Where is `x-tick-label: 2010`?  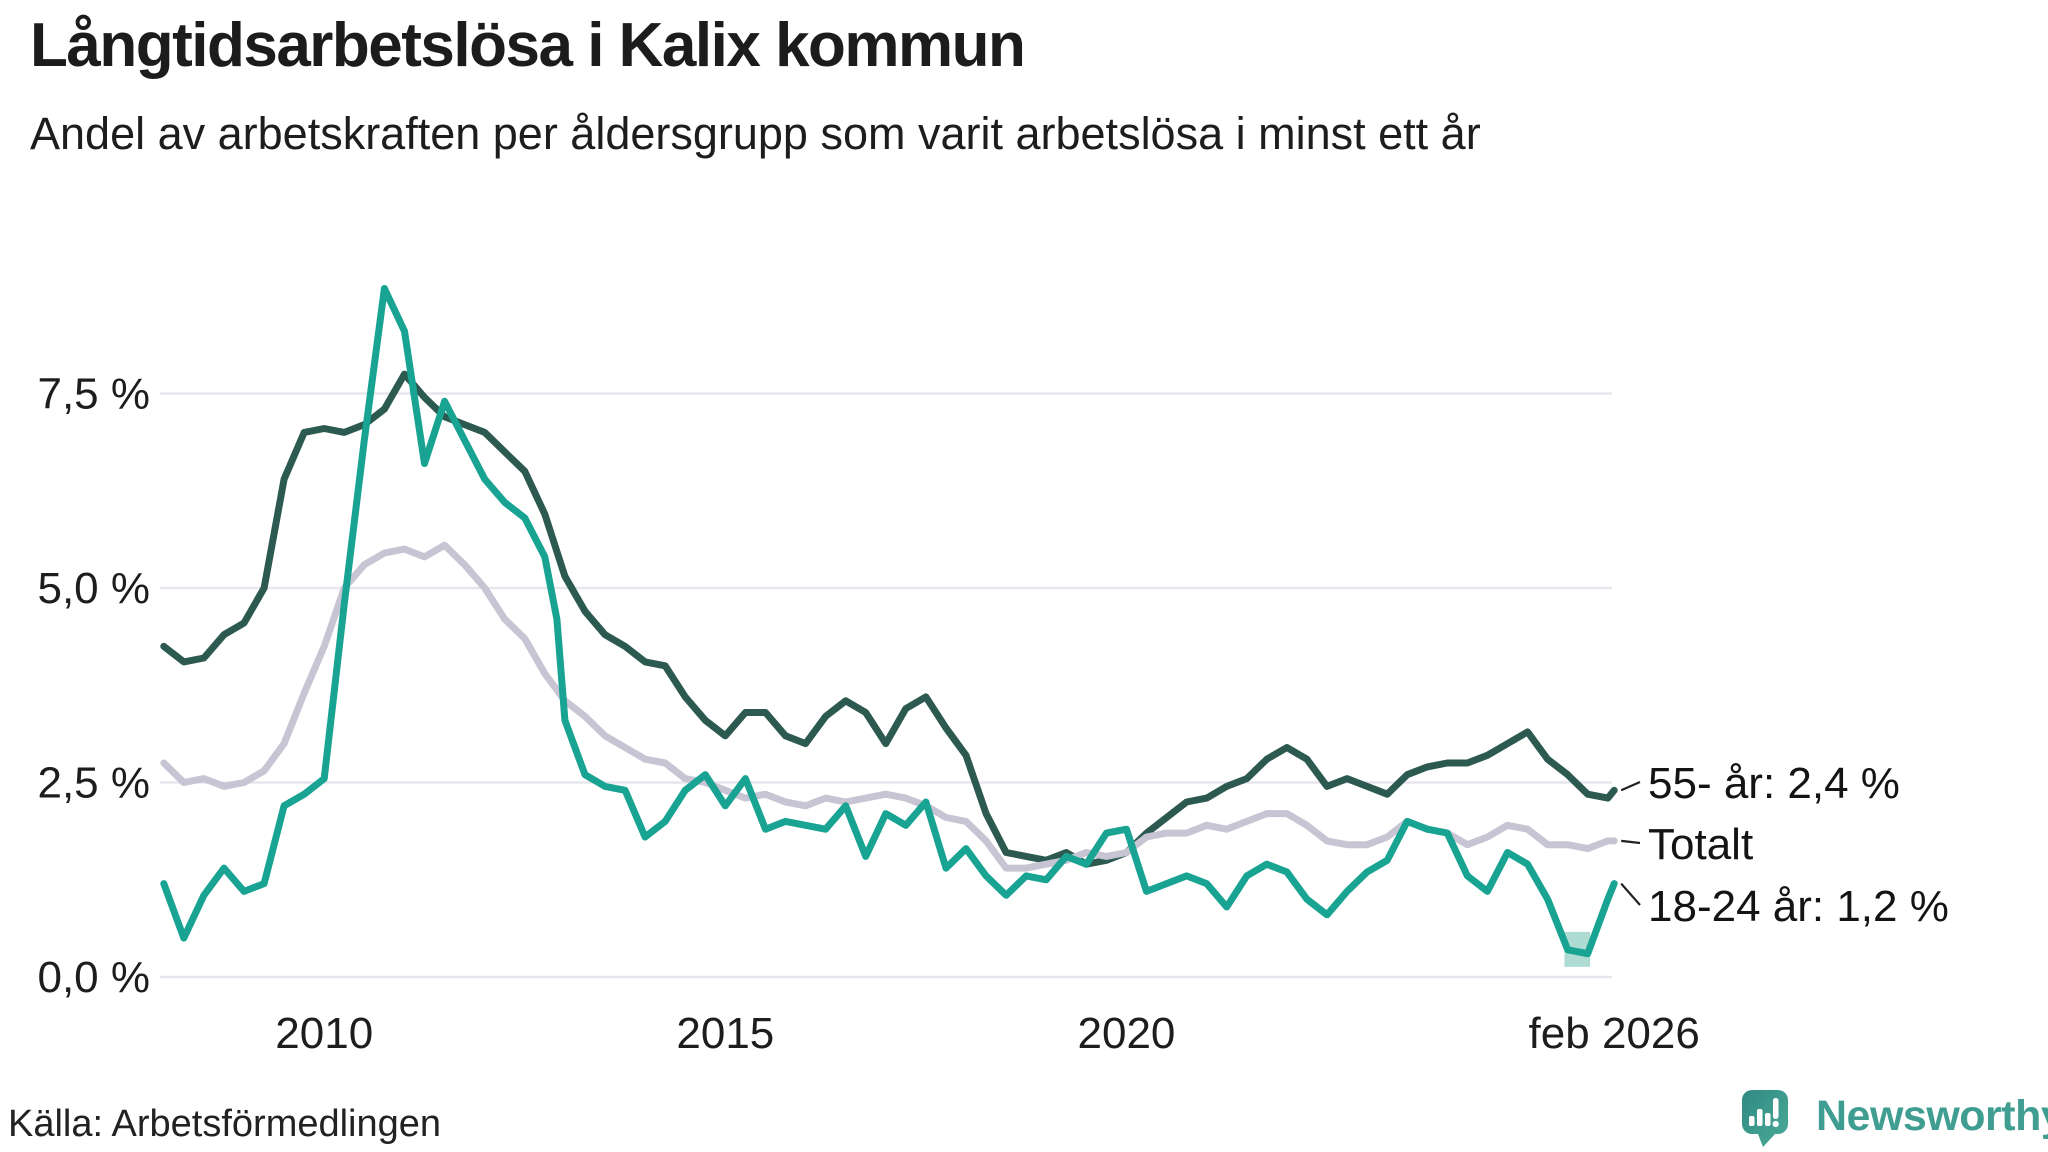
x-tick-label: 2010 is located at coordinates (324, 1033).